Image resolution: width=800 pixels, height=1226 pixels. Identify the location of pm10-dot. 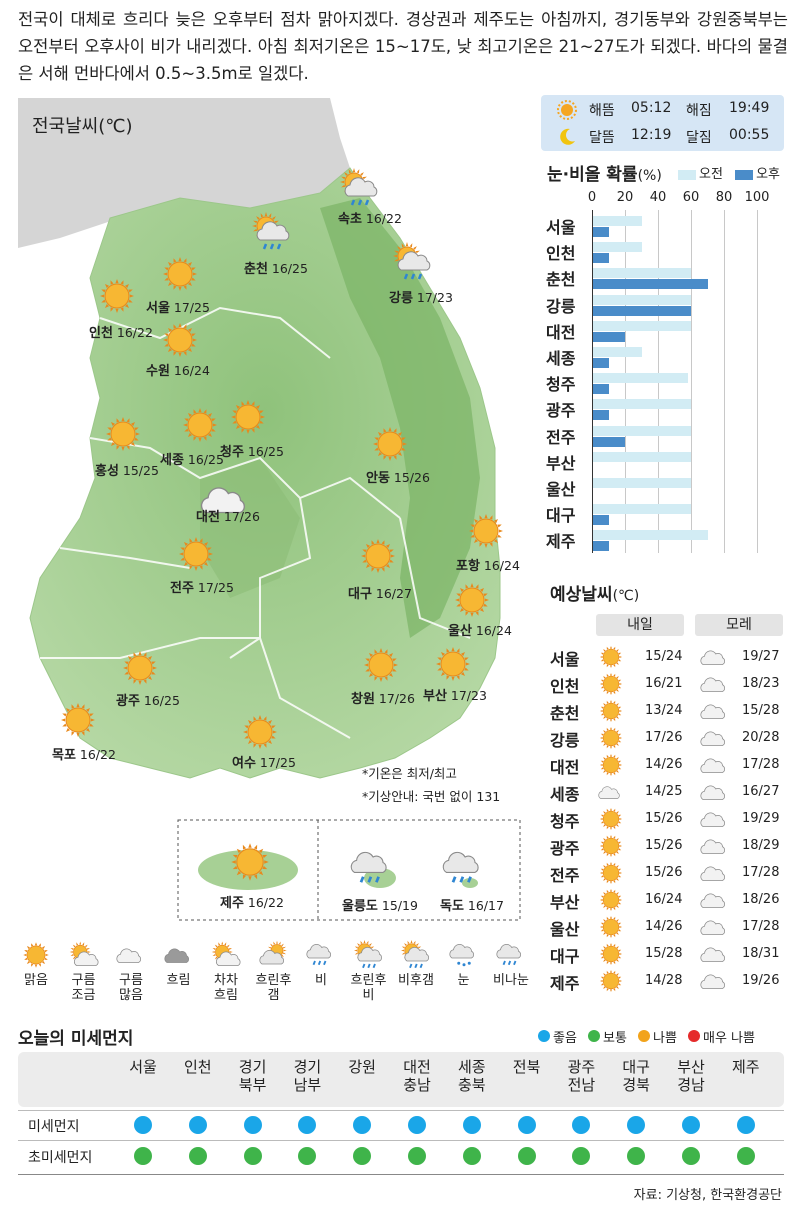
(691, 1125).